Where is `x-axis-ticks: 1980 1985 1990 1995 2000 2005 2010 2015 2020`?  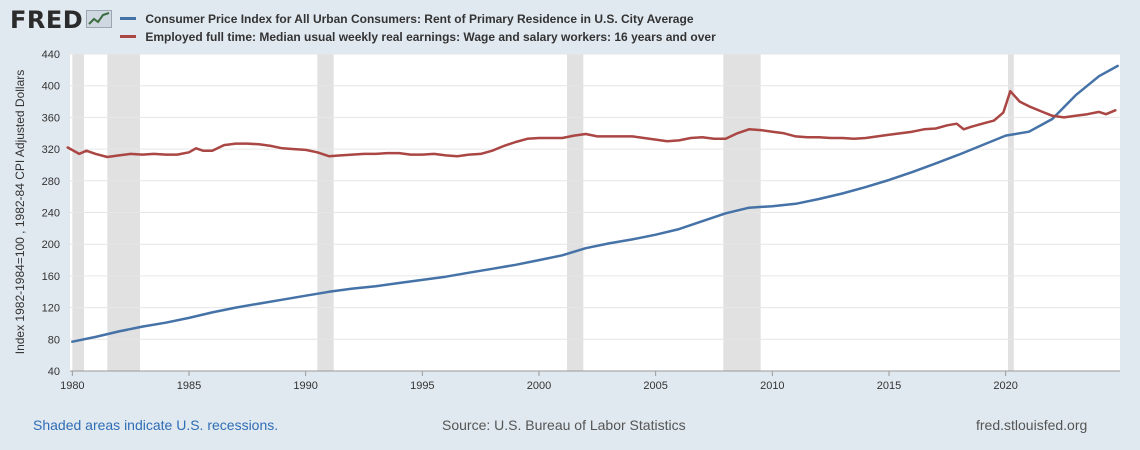
x-axis-ticks: 1980 1985 1990 1995 2000 2005 2010 2015 2020 is located at coordinates (590, 381).